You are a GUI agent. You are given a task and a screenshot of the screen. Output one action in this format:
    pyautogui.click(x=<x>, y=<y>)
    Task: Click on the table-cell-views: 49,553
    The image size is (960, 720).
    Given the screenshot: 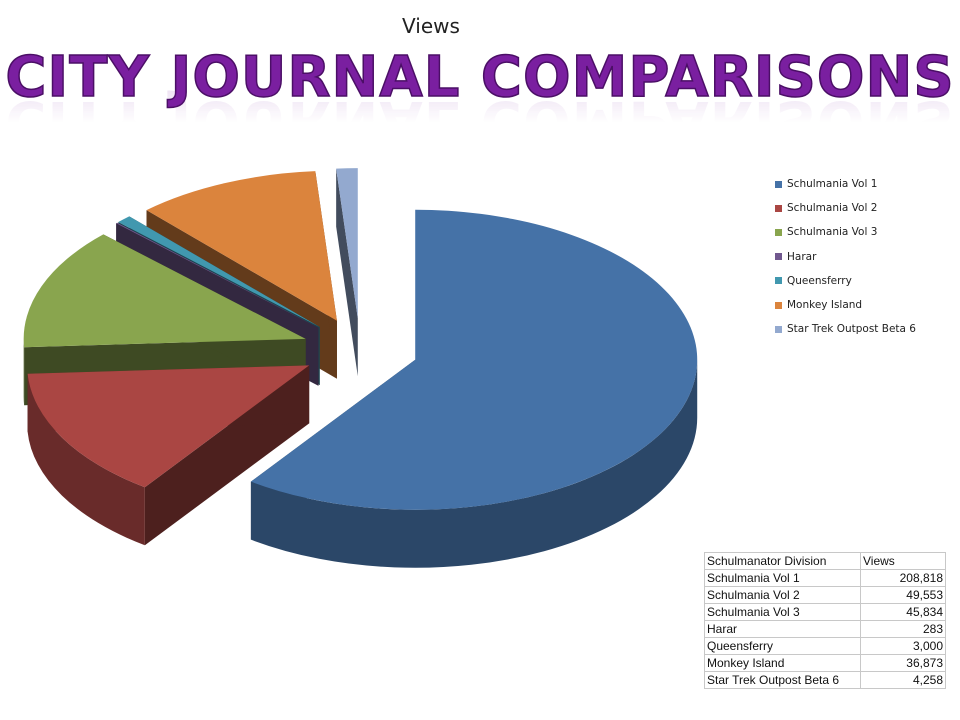 What is the action you would take?
    pyautogui.click(x=903, y=595)
    